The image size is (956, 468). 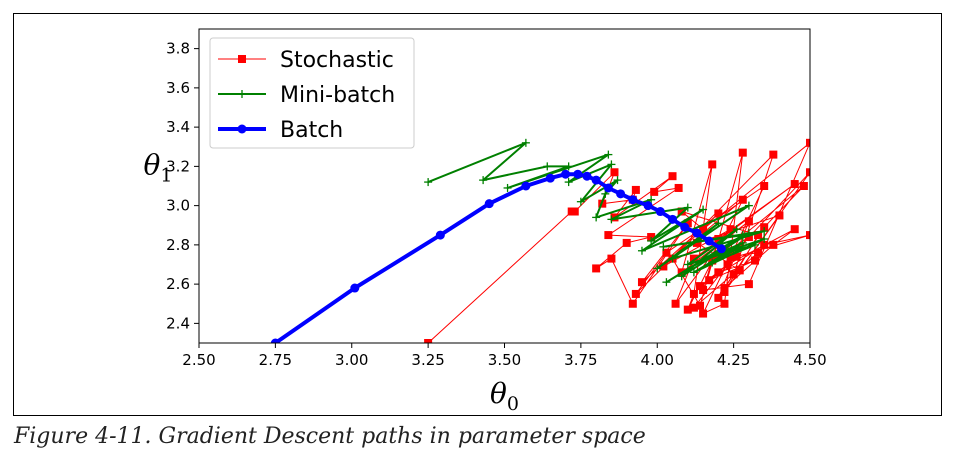 What do you see at coordinates (337, 60) in the screenshot?
I see `legend-label: Stochastic` at bounding box center [337, 60].